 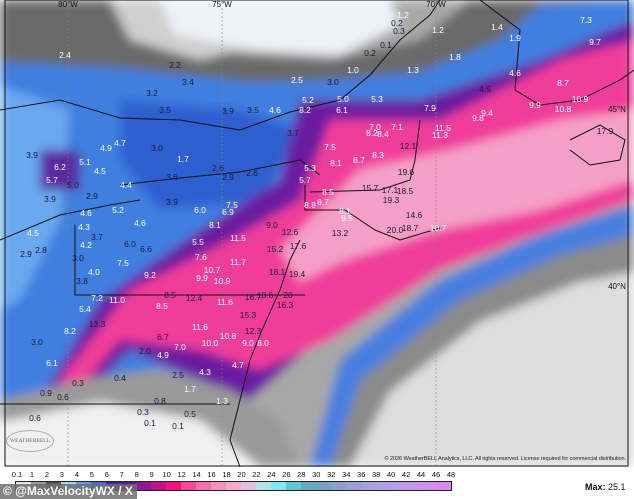 I want to click on snowfall-value-label: 5.0, so click(x=73, y=185).